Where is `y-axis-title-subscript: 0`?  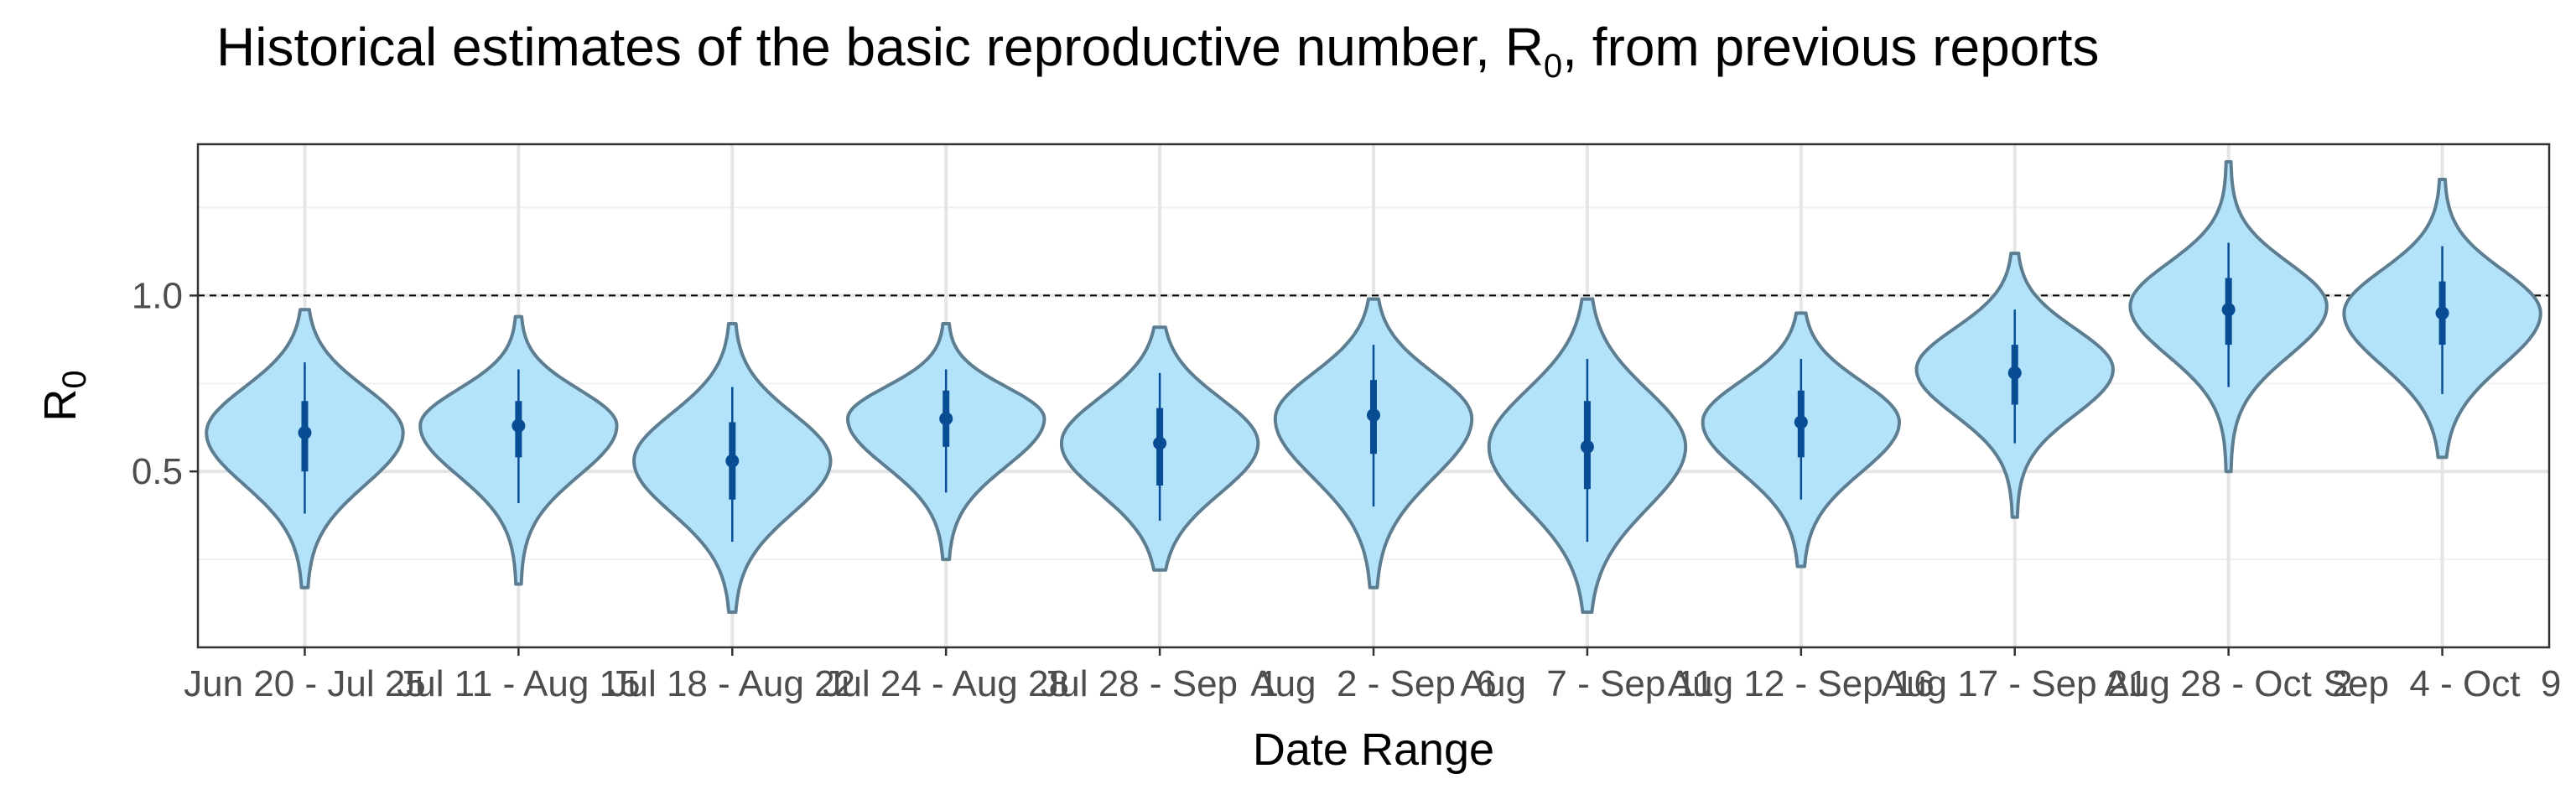 y-axis-title-subscript: 0 is located at coordinates (74, 379).